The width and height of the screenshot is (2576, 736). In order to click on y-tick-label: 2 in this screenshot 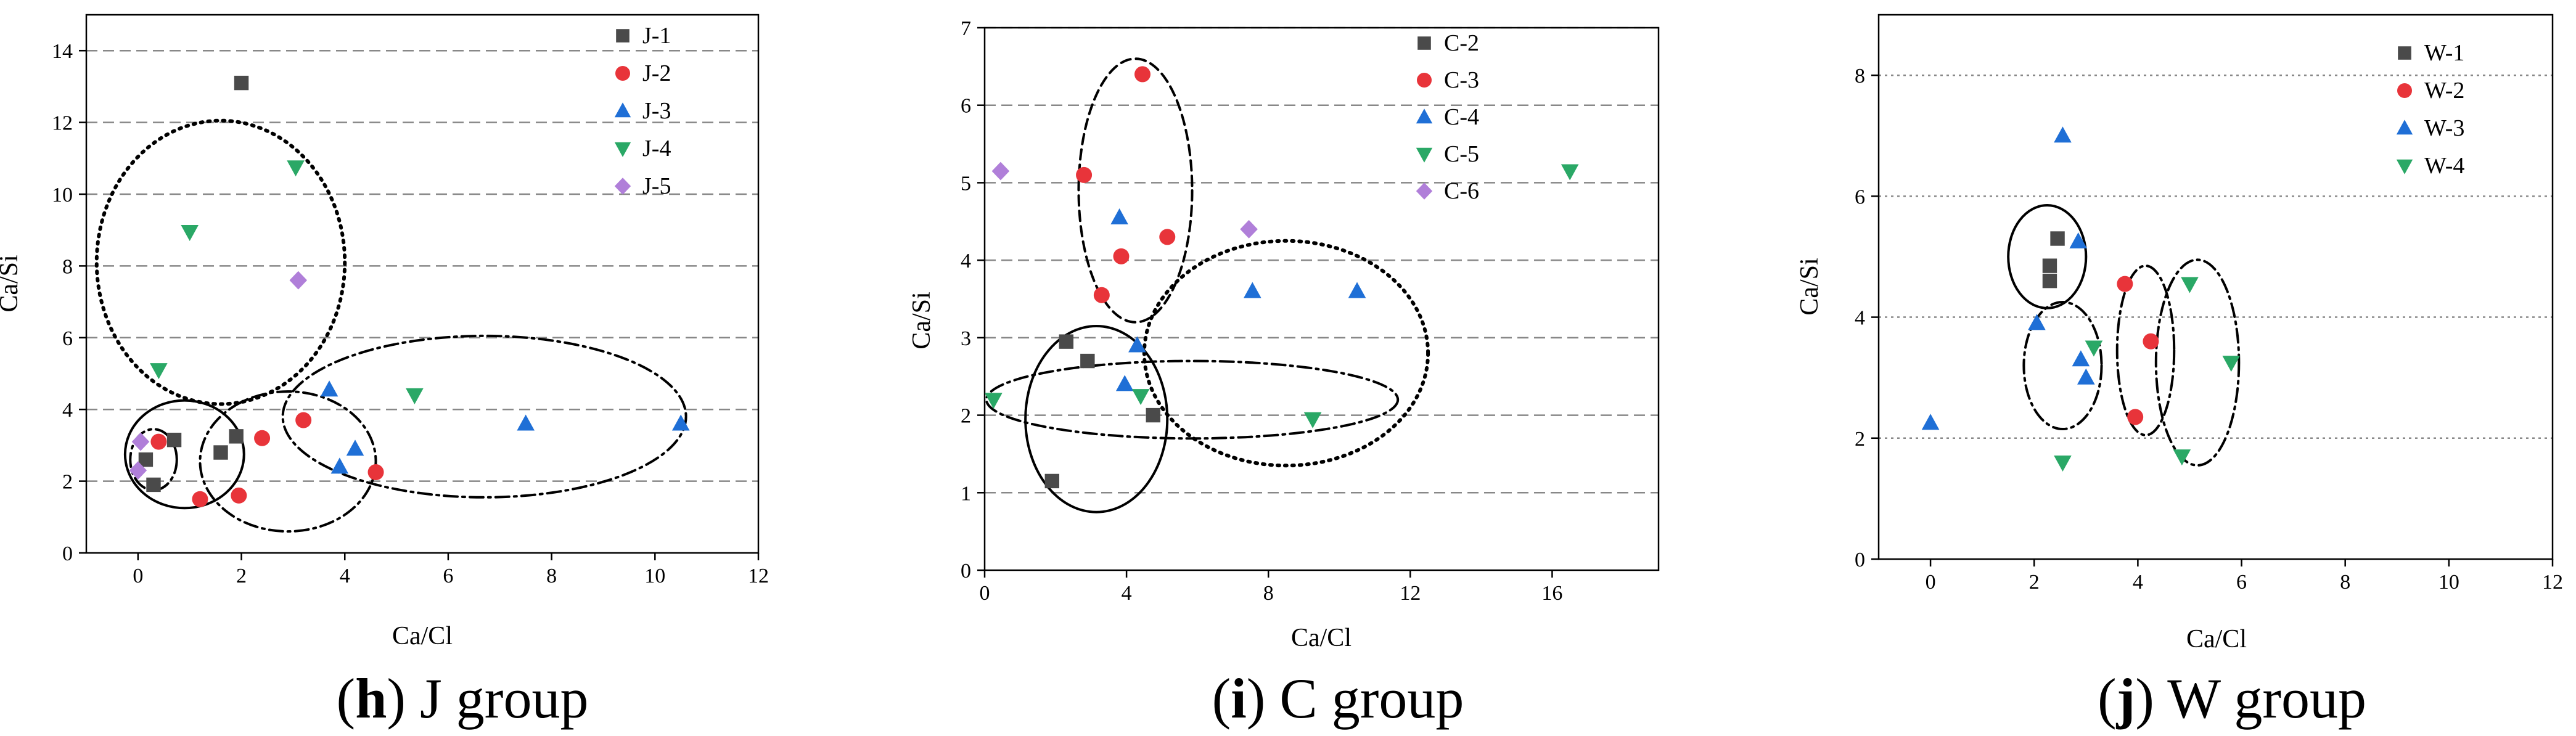, I will do `click(1860, 439)`.